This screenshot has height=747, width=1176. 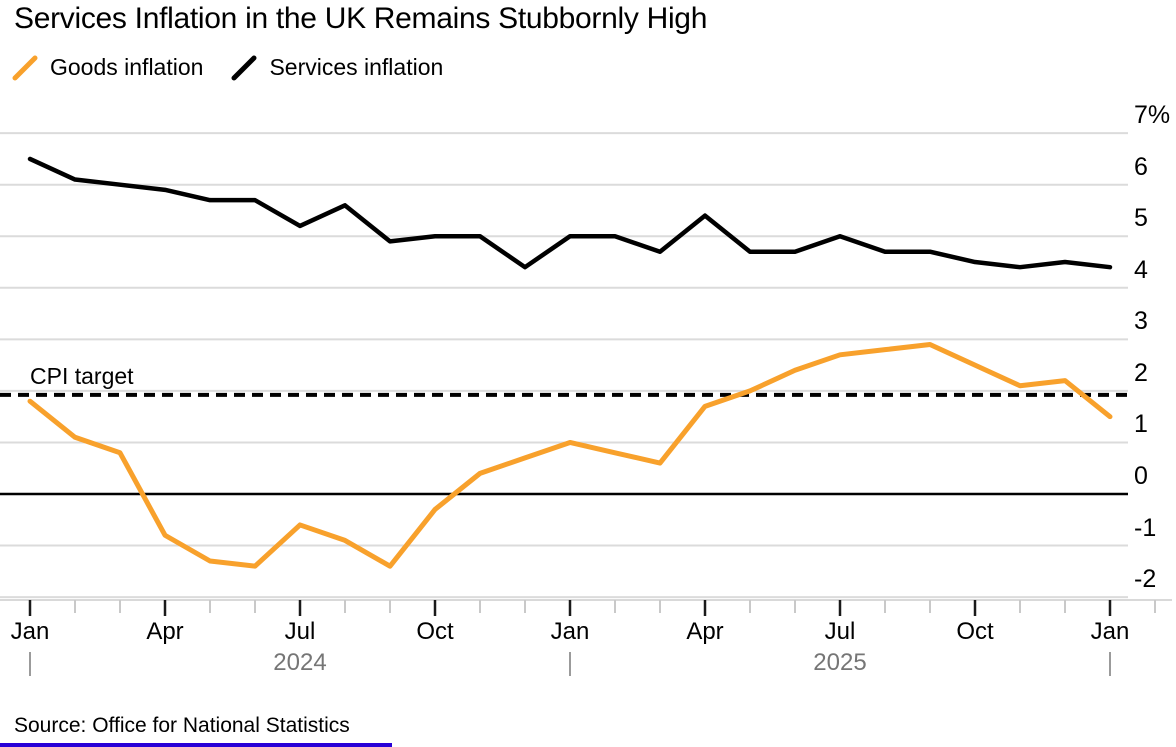 What do you see at coordinates (127, 67) in the screenshot?
I see `legend-label-goods: Goods inflation` at bounding box center [127, 67].